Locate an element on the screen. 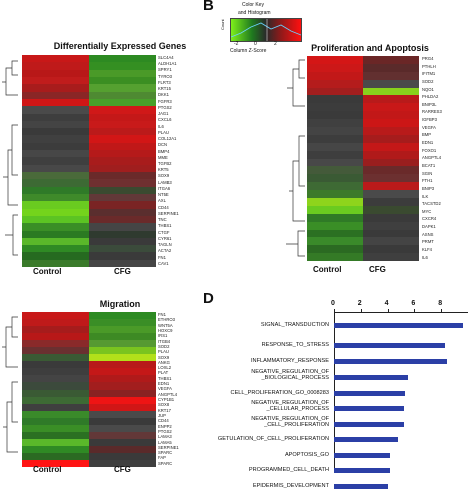 The image size is (474, 489). gene-label: SLC4A4 is located at coordinates (166, 57).